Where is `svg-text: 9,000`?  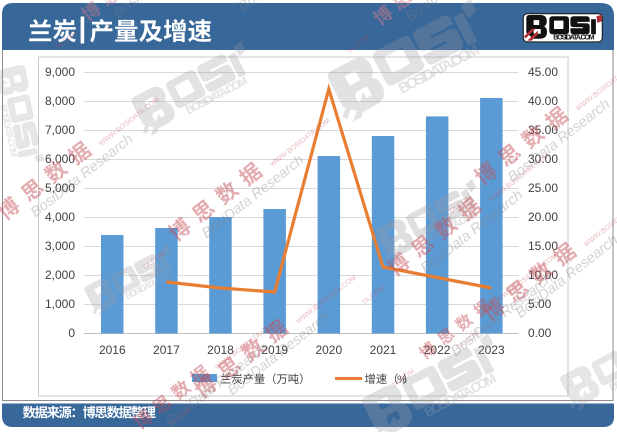
svg-text: 9,000 is located at coordinates (60, 72).